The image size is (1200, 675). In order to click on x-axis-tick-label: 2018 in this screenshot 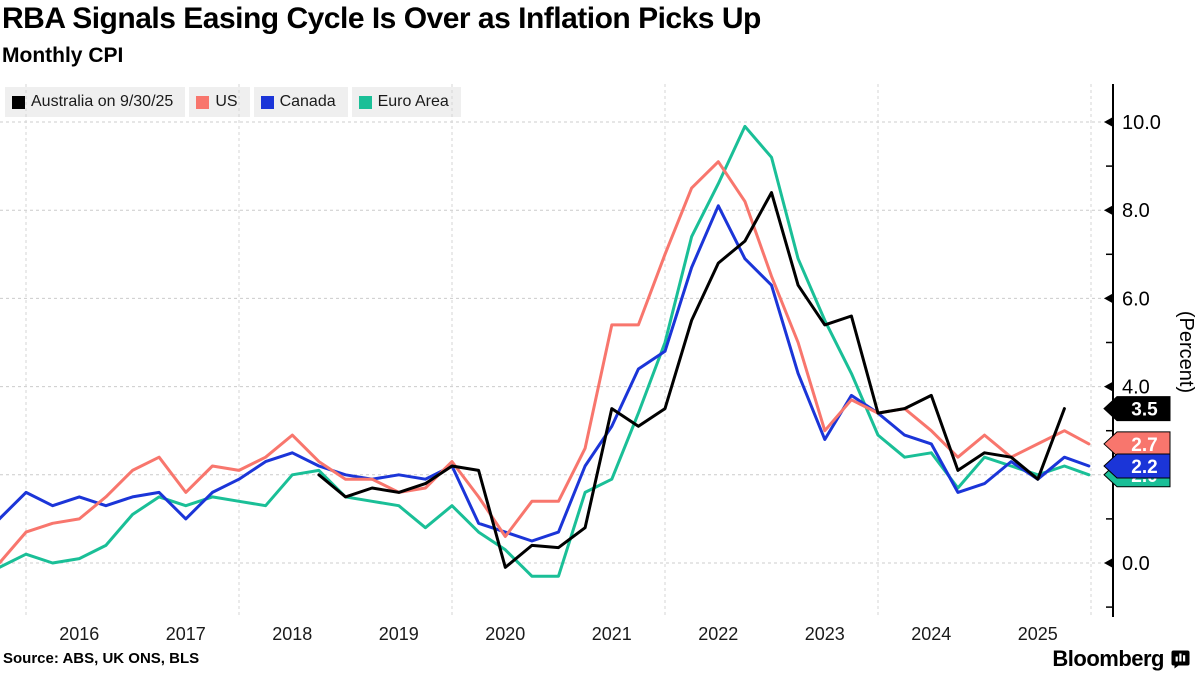, I will do `click(292, 634)`.